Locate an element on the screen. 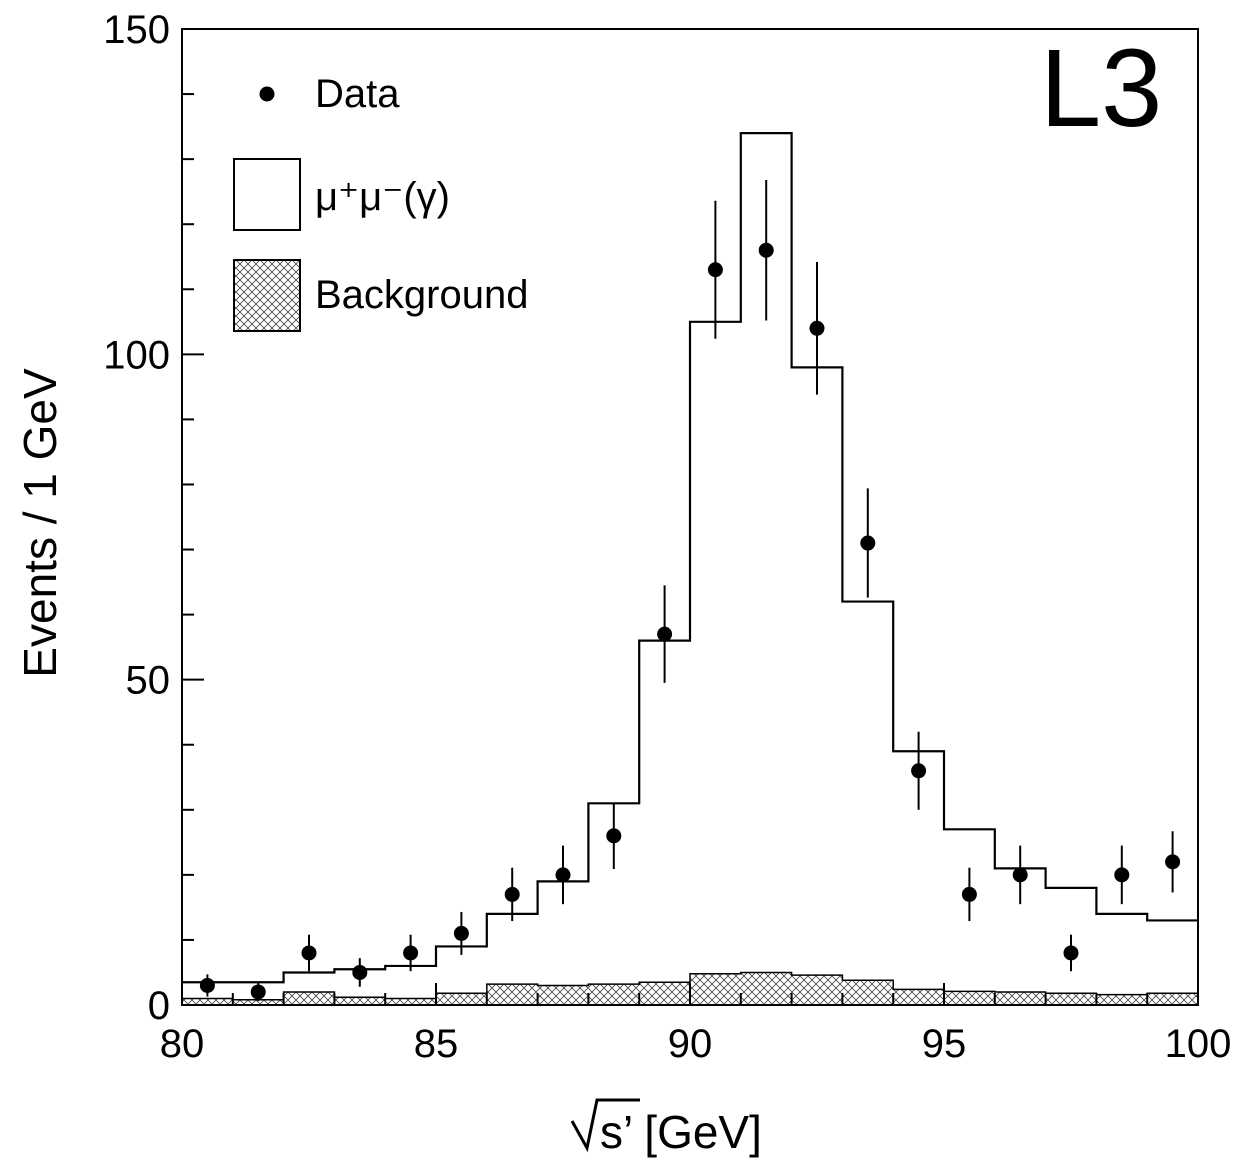 The height and width of the screenshot is (1159, 1241). y-tick-label: 100 is located at coordinates (136, 355).